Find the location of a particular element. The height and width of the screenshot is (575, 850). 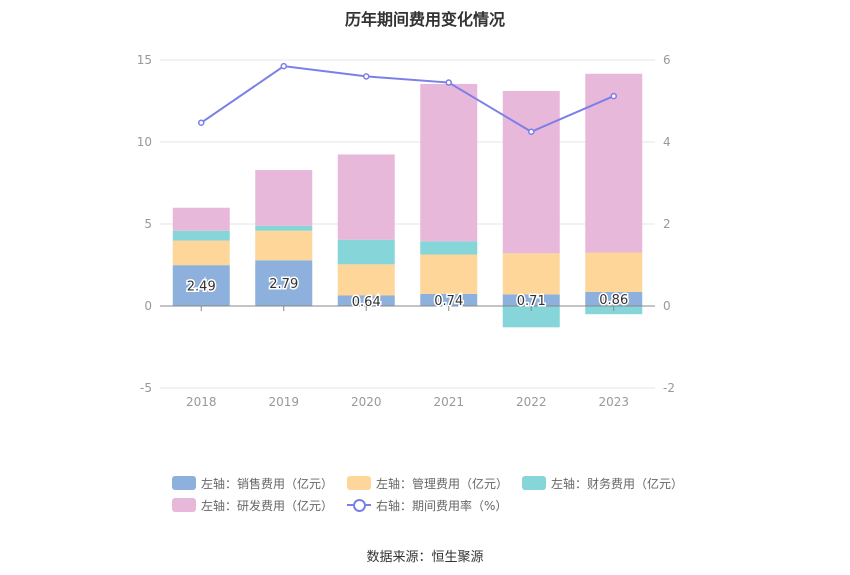

right-axis-tick-label: -2 is located at coordinates (669, 388).